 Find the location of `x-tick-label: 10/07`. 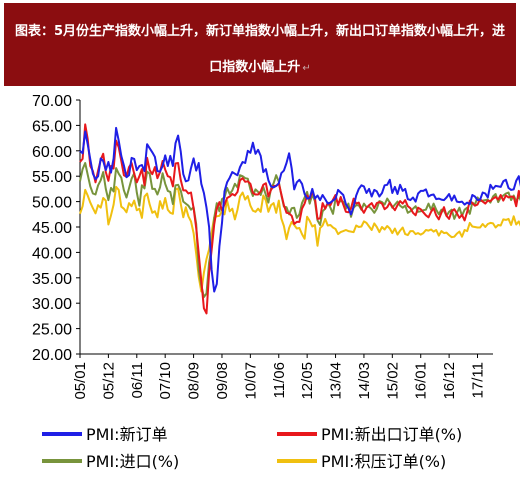

x-tick-label: 10/07 is located at coordinates (250, 381).